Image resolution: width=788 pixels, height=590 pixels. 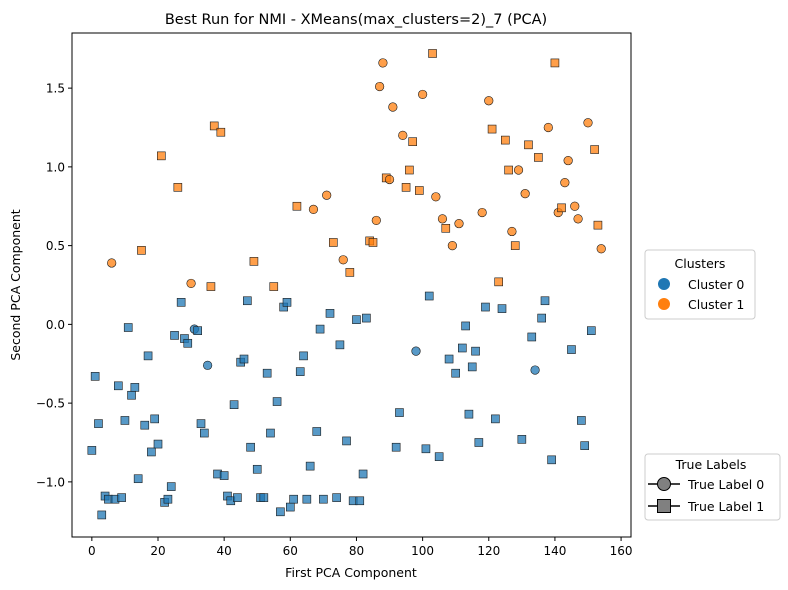 What do you see at coordinates (55, 89) in the screenshot?
I see `y-tick-label: 1.5` at bounding box center [55, 89].